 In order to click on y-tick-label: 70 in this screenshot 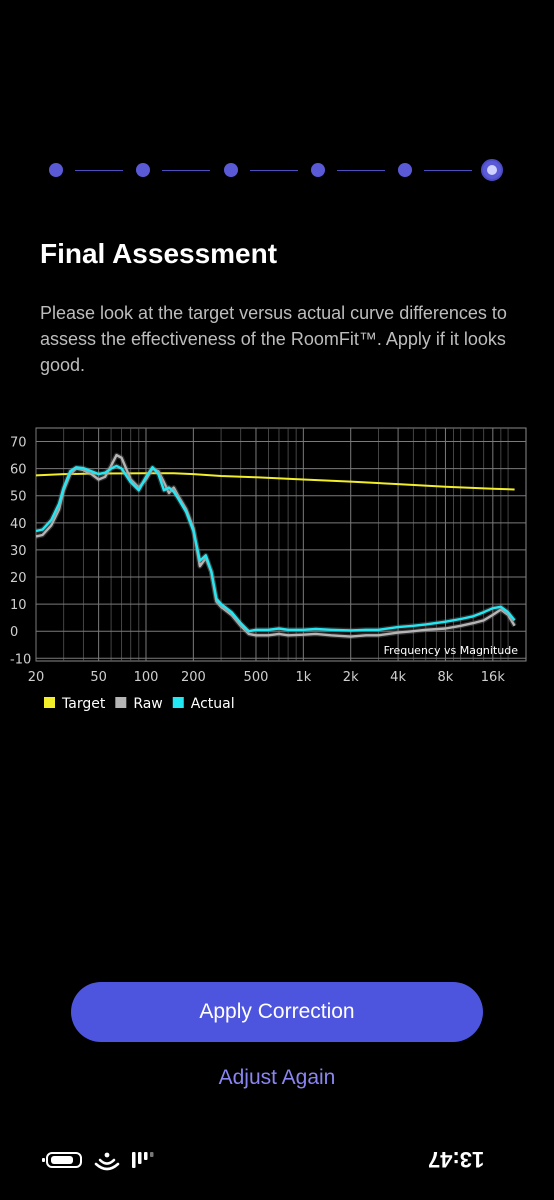, I will do `click(18, 443)`.